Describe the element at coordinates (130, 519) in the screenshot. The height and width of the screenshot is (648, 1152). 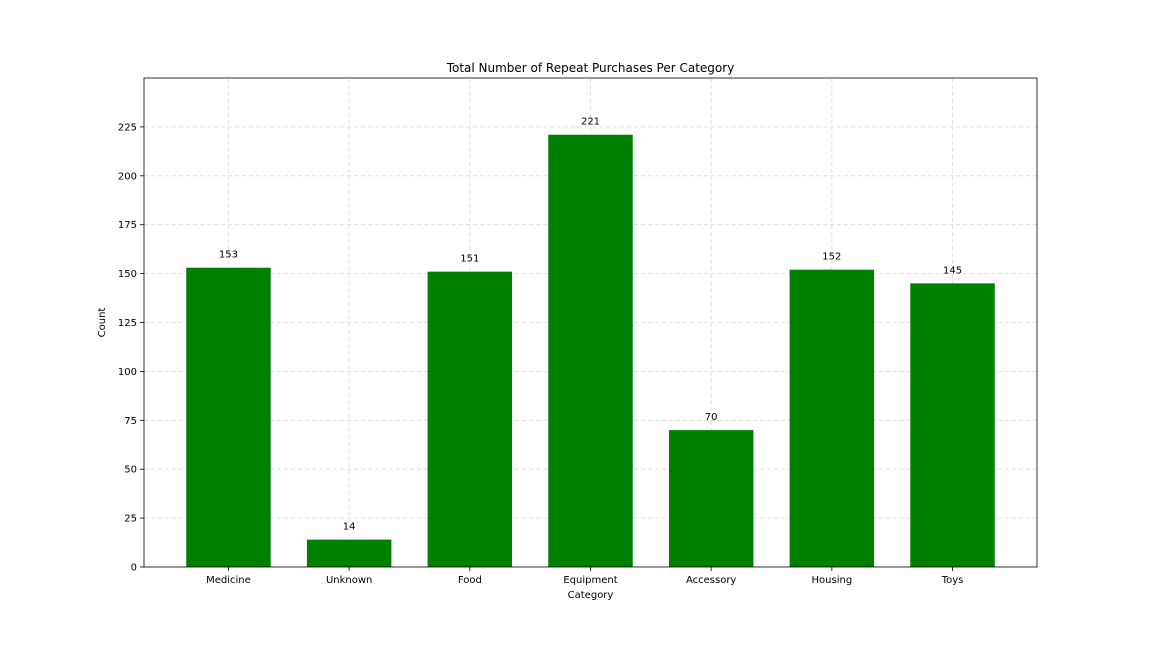
I see `y-tick-label: 25` at that location.